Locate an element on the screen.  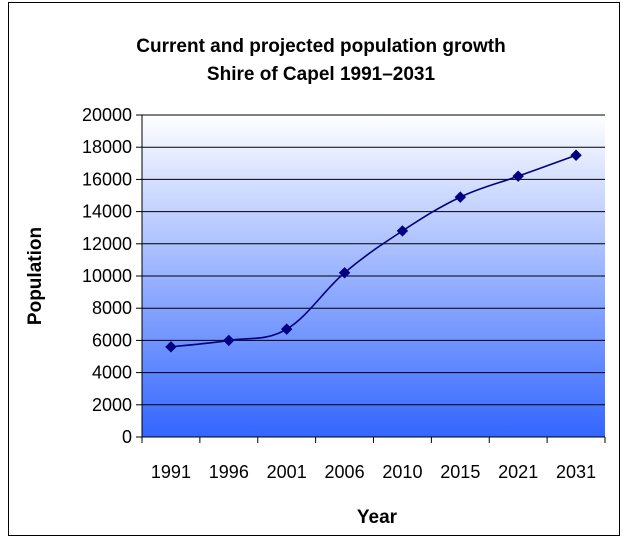
y-tick-label: 16000 is located at coordinates (107, 179).